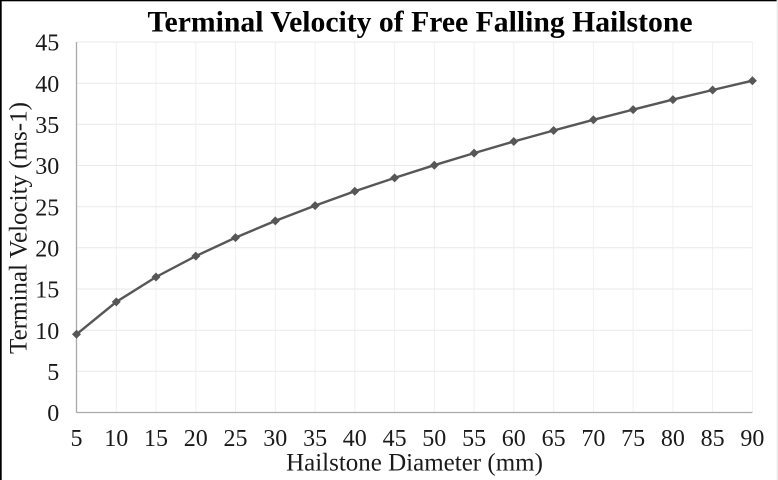 The image size is (778, 480). Describe the element at coordinates (554, 439) in the screenshot. I see `svg-text: 65` at that location.